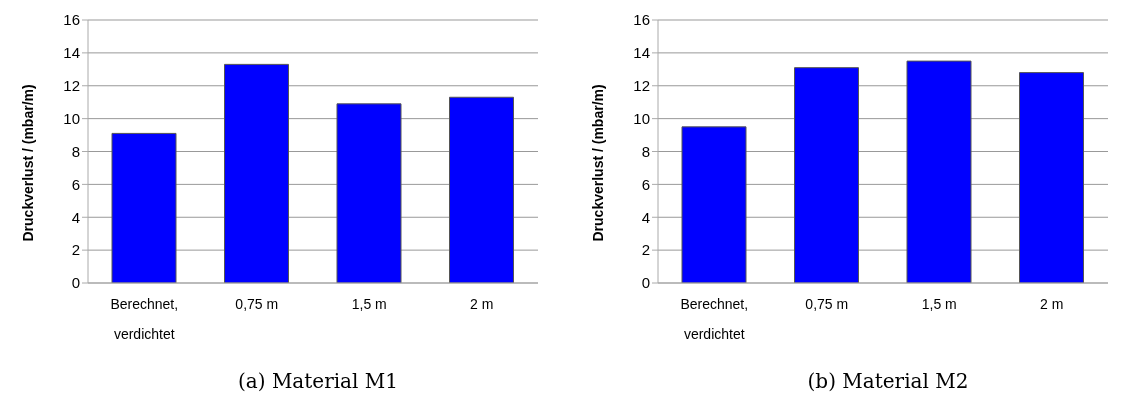 This screenshot has width=1145, height=407. What do you see at coordinates (888, 381) in the screenshot?
I see `text: (b) Material M2` at bounding box center [888, 381].